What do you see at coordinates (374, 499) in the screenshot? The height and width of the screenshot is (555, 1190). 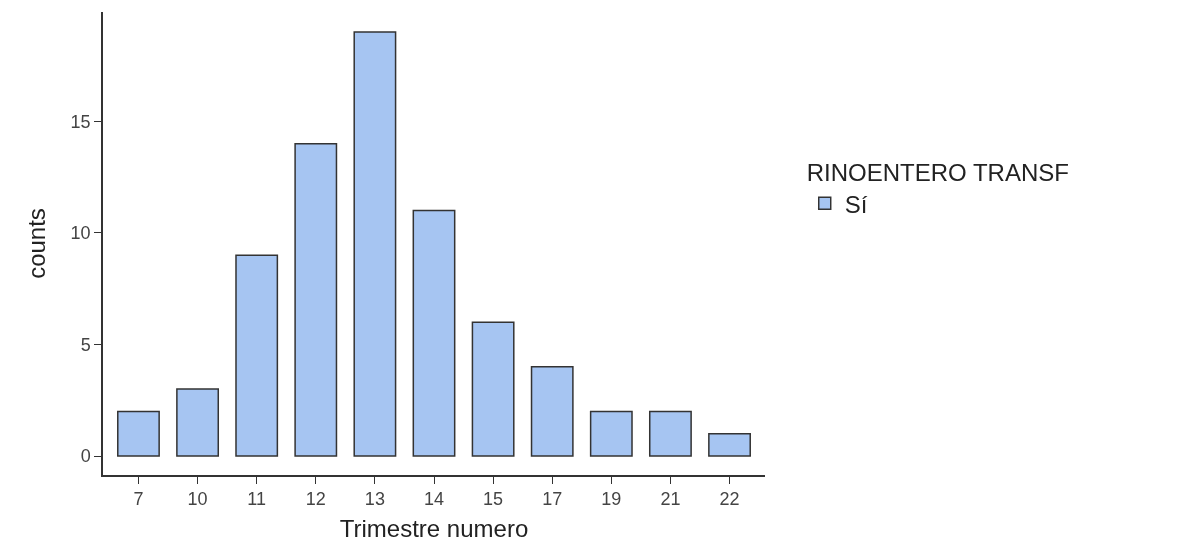 I see `x-tick-label: 13` at bounding box center [374, 499].